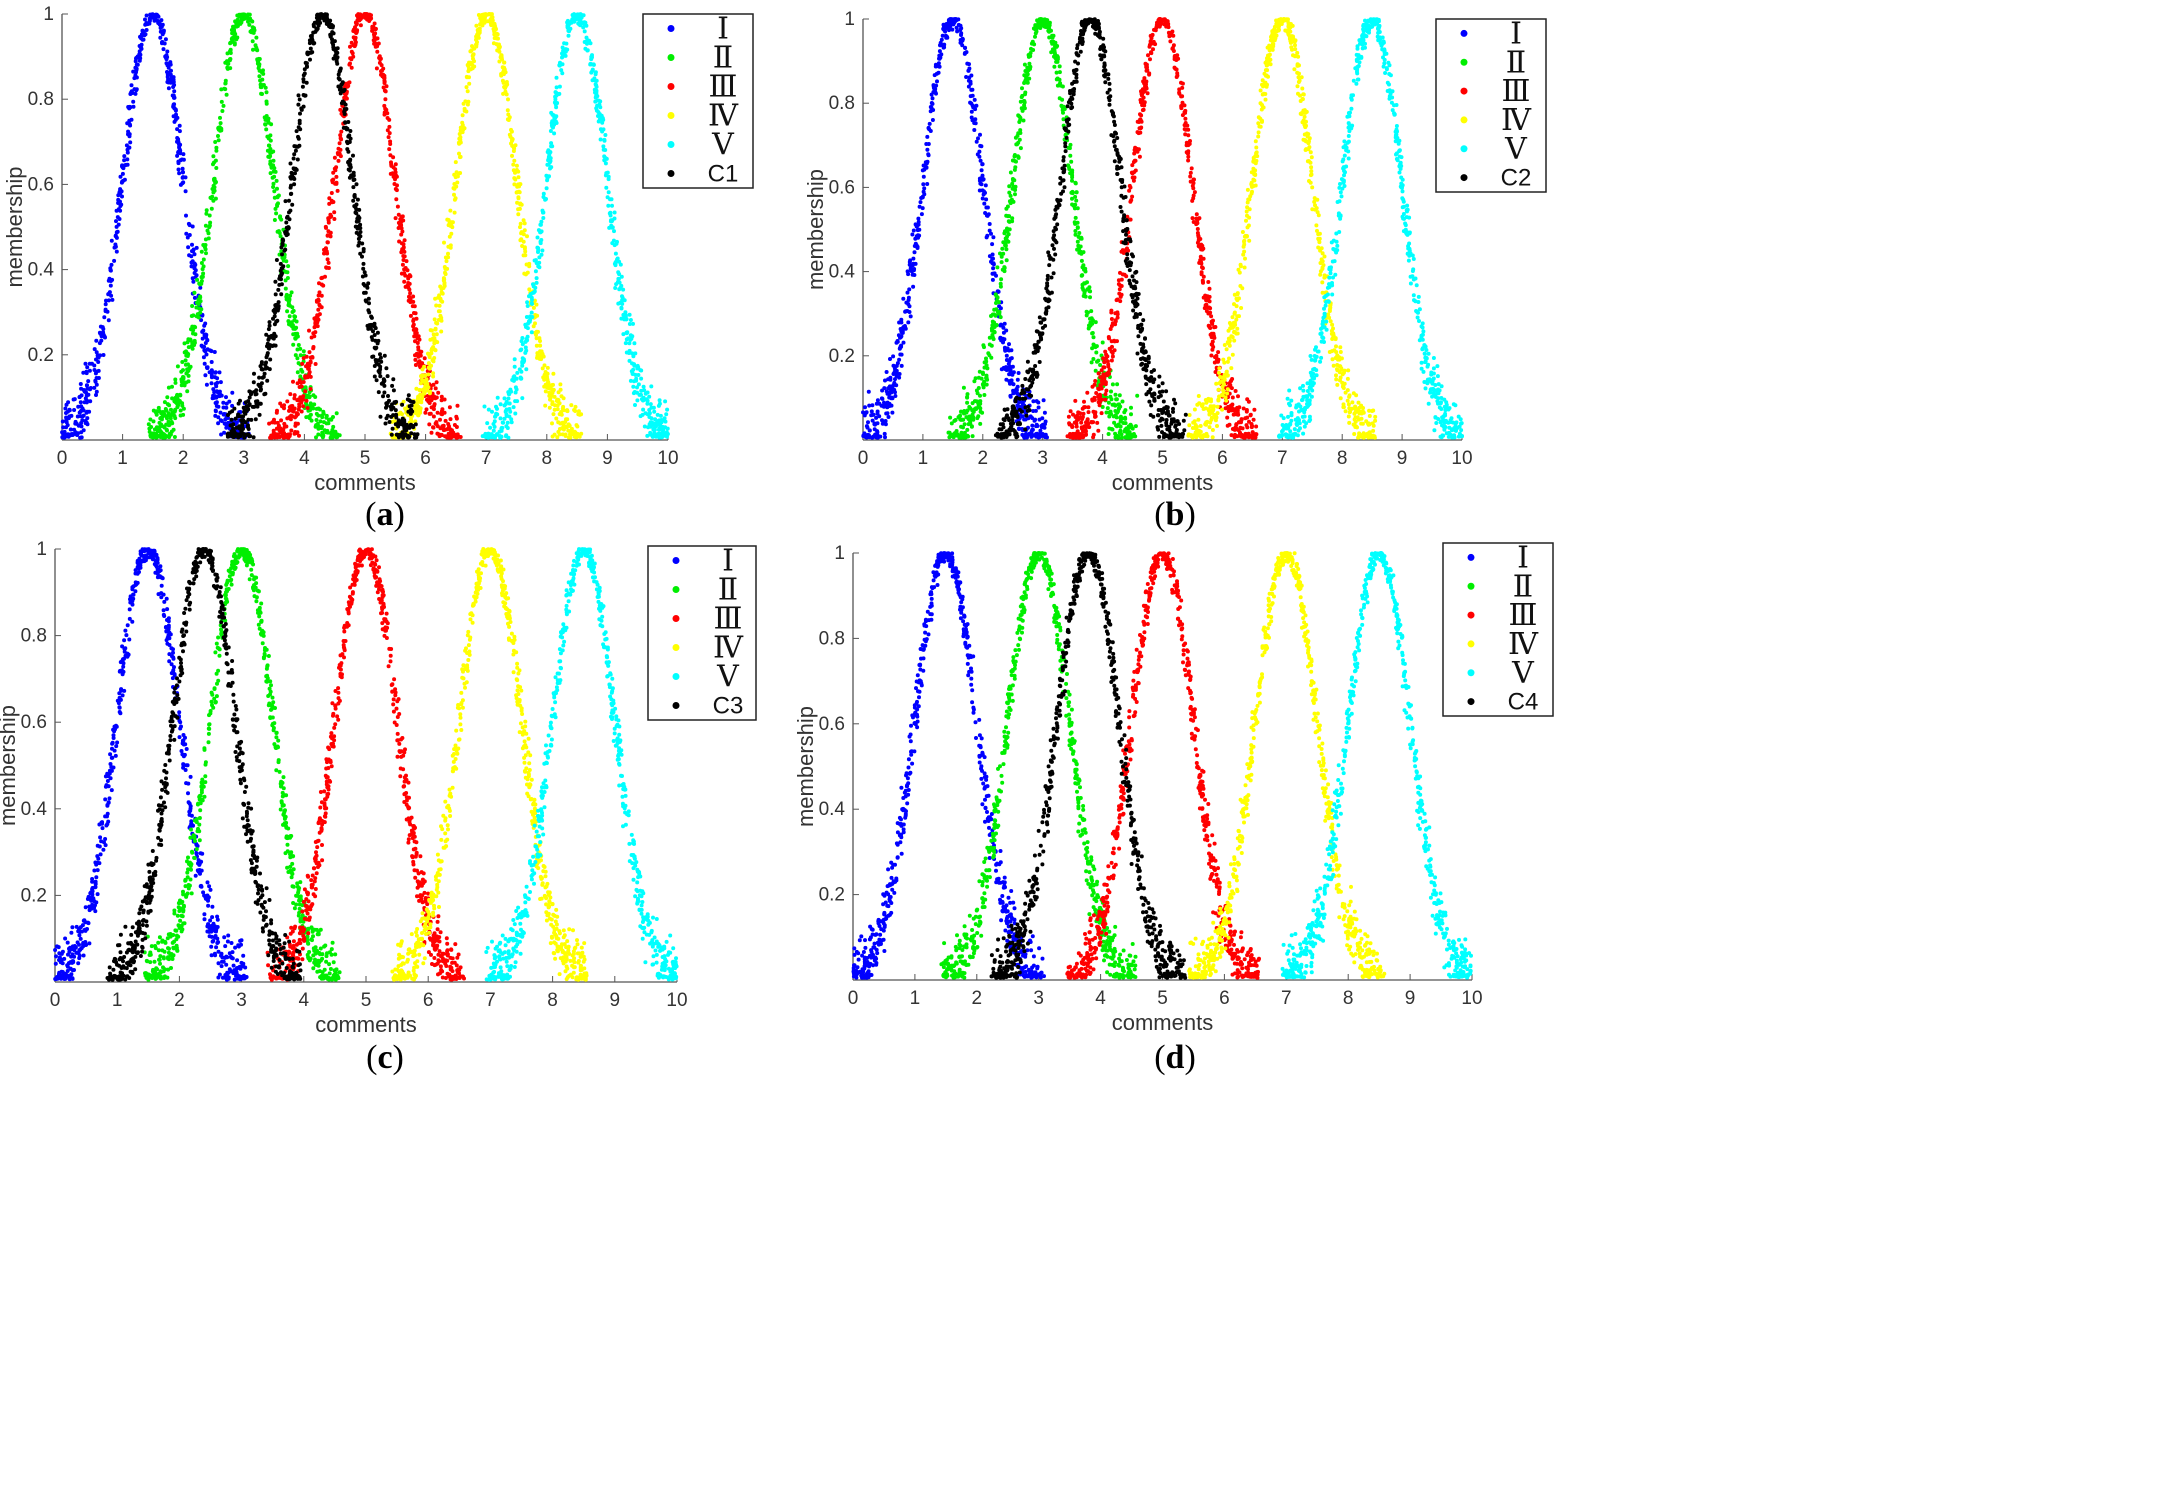  Describe the element at coordinates (322, 226) in the screenshot. I see `series-C1` at that location.